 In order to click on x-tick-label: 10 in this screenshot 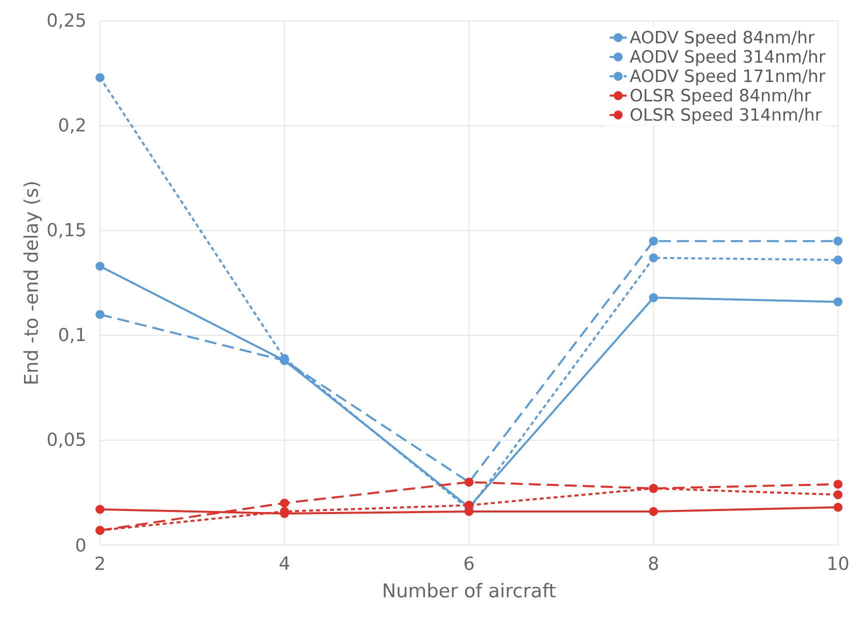, I will do `click(838, 563)`.